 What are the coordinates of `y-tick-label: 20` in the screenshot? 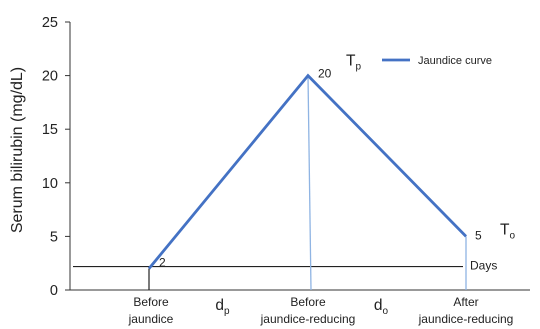 It's located at (50, 77).